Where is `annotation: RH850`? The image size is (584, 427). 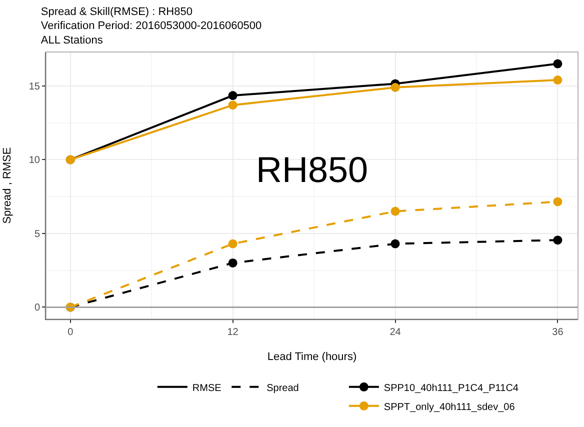
annotation: RH850 is located at coordinates (312, 169).